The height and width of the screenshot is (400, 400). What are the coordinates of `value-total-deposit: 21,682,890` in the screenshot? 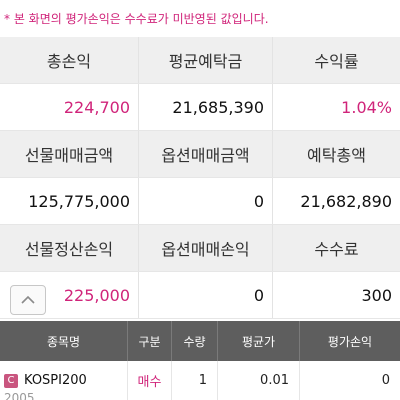 It's located at (346, 201).